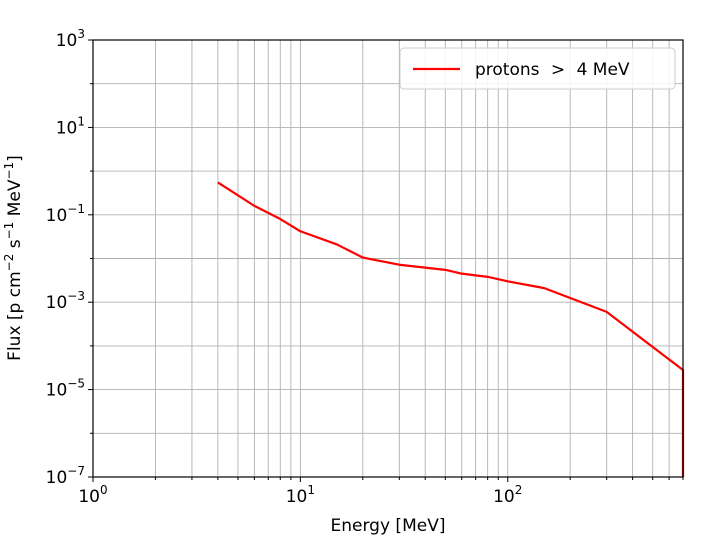 Image resolution: width=718 pixels, height=545 pixels. I want to click on legend: protons > 4 MeV, so click(537, 68).